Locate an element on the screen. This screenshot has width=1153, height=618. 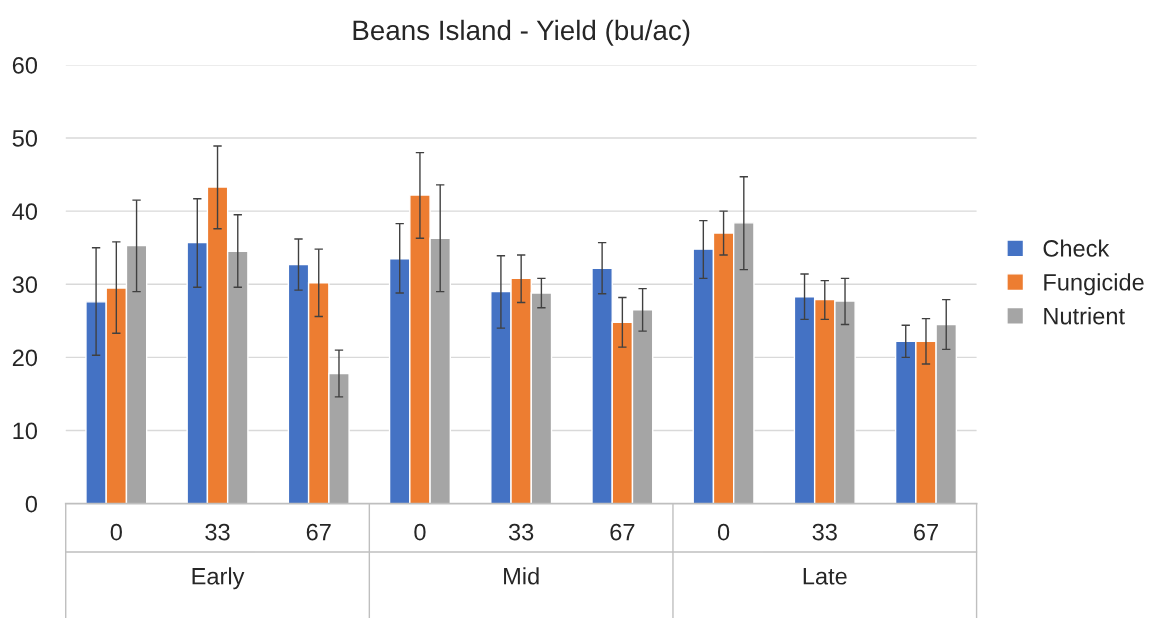
legend-label: Check is located at coordinates (1076, 248).